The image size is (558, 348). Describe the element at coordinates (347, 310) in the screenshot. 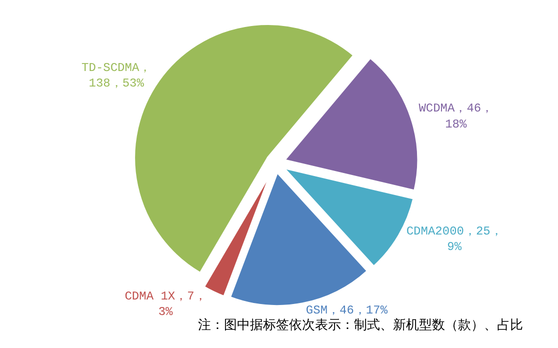

I see `slice-label: GSM，46，17%` at that location.